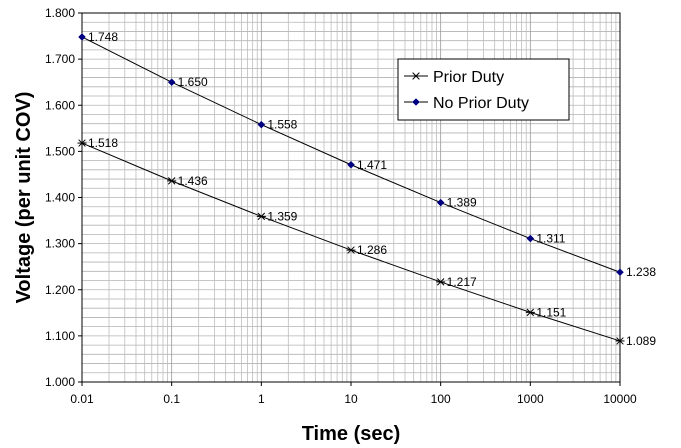  Describe the element at coordinates (60, 151) in the screenshot. I see `y-tick-label: 1.500` at that location.